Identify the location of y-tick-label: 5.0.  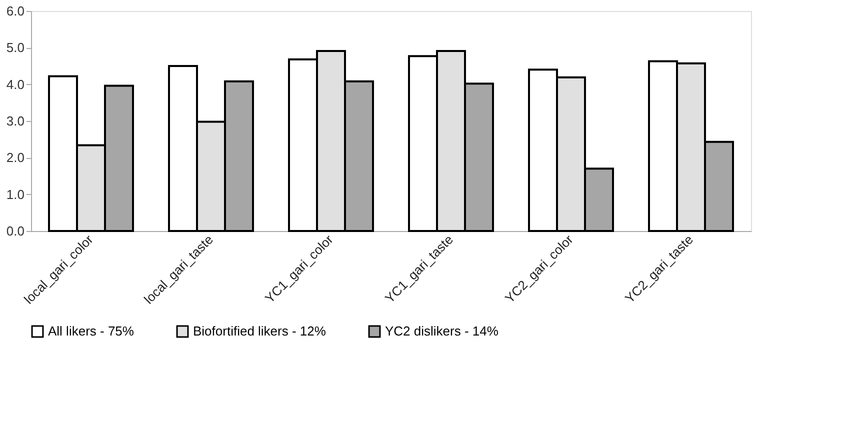
(15, 48).